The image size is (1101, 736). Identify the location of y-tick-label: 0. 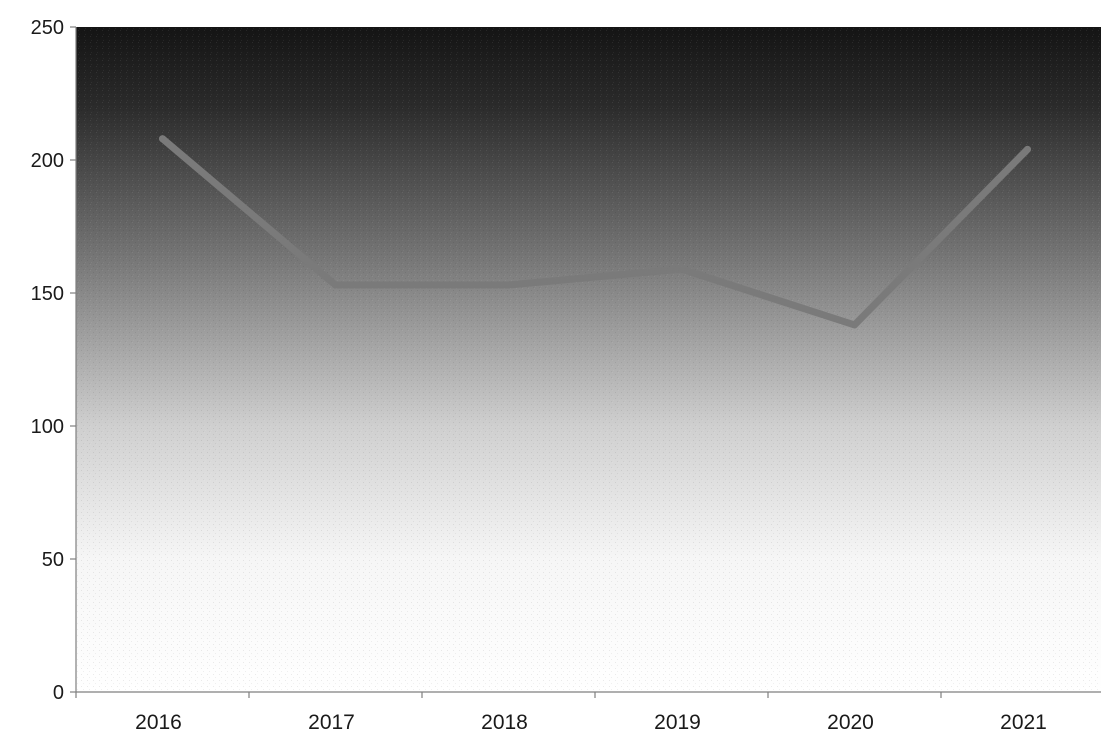
(58, 693).